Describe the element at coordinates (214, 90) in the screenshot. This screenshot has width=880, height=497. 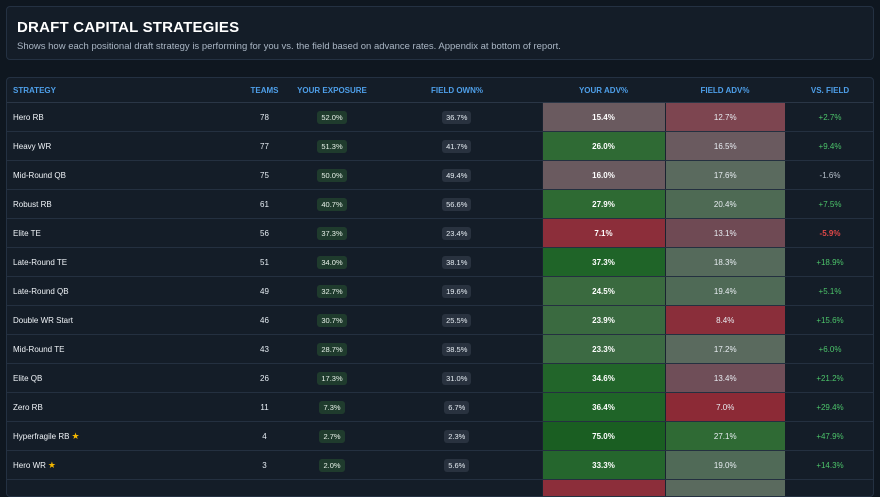
I see `column-header-teams: TEAMS` at that location.